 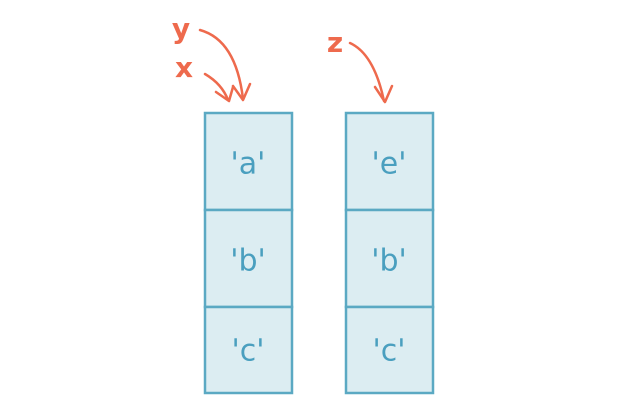 I want to click on pointer-arrow-y, so click(x=225, y=65).